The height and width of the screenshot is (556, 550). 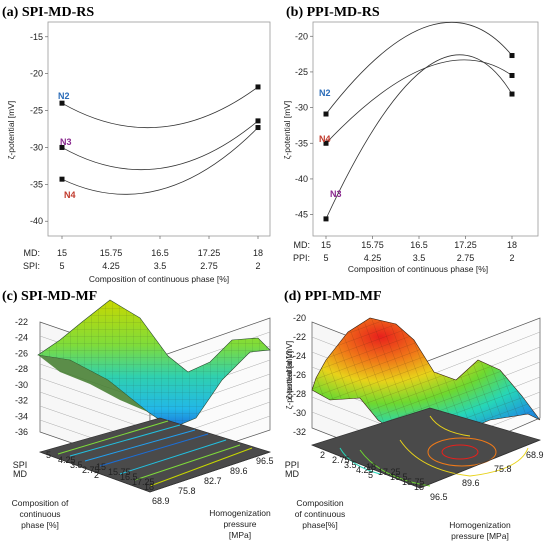 I want to click on panel-d-xtick-bottom: 16.5, so click(x=399, y=477).